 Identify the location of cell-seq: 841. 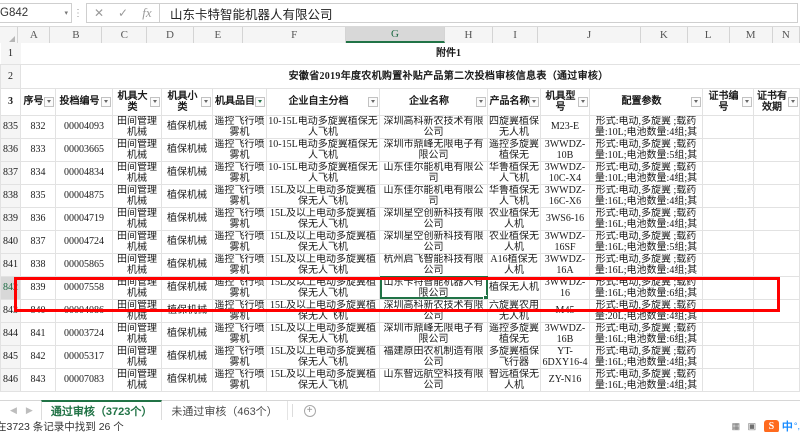
(38, 333).